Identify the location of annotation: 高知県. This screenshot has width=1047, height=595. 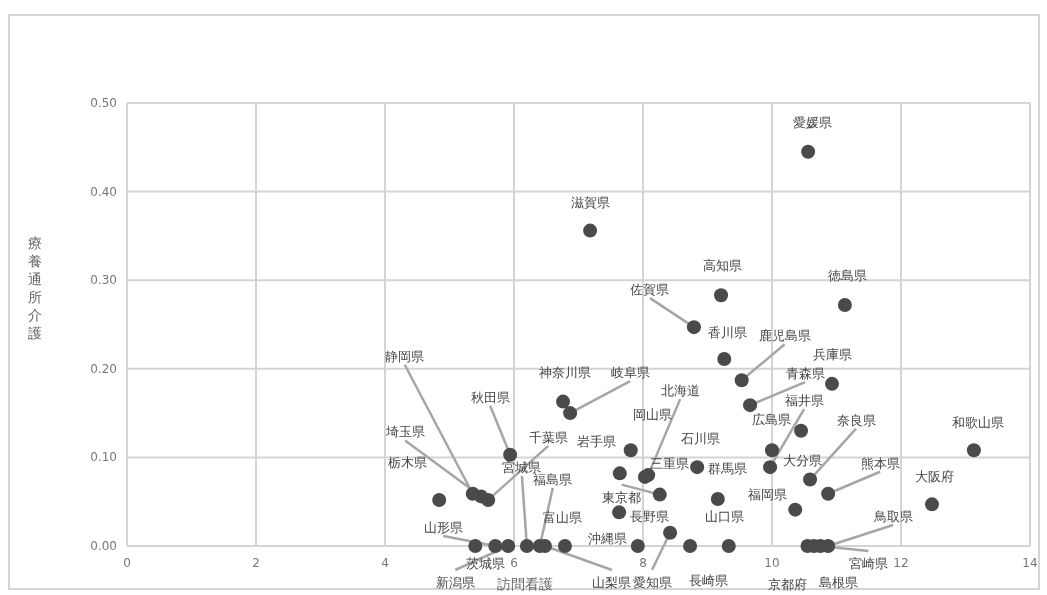
(722, 266).